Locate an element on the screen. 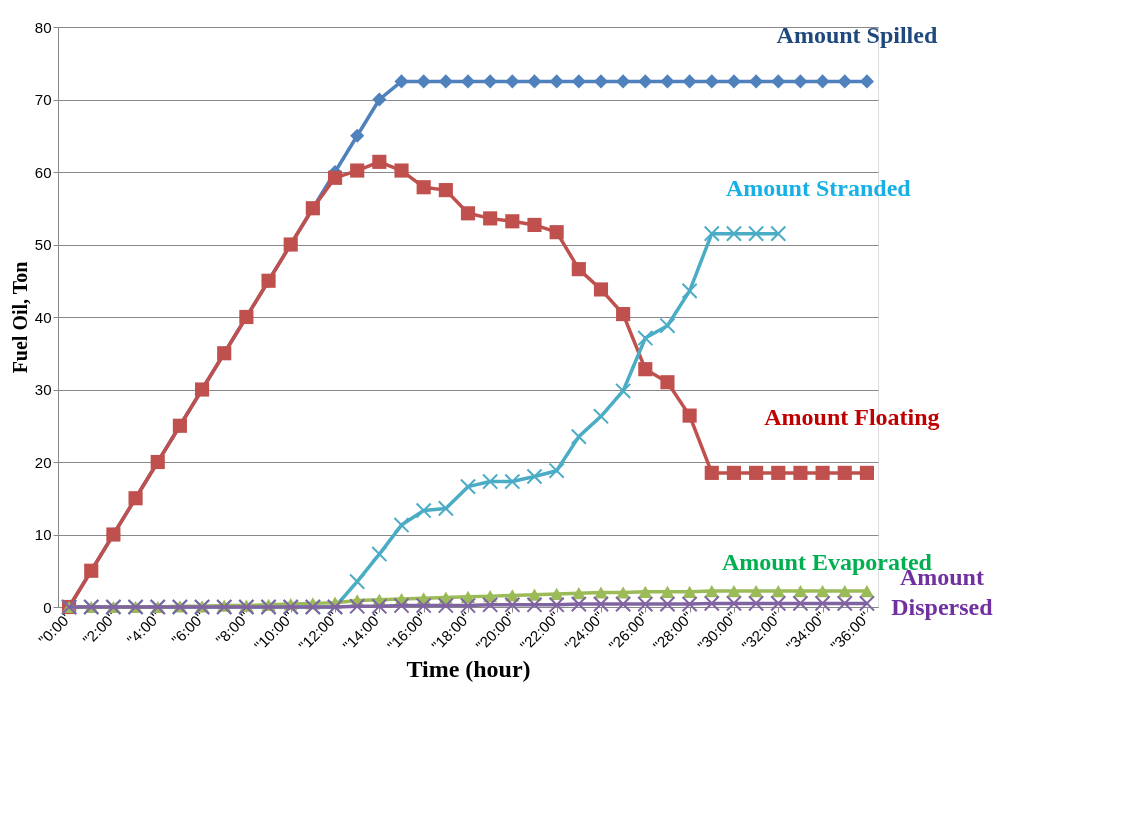 This screenshot has width=1145, height=814. y-axis-title: Fuel Oil, Ton is located at coordinates (19, 317).